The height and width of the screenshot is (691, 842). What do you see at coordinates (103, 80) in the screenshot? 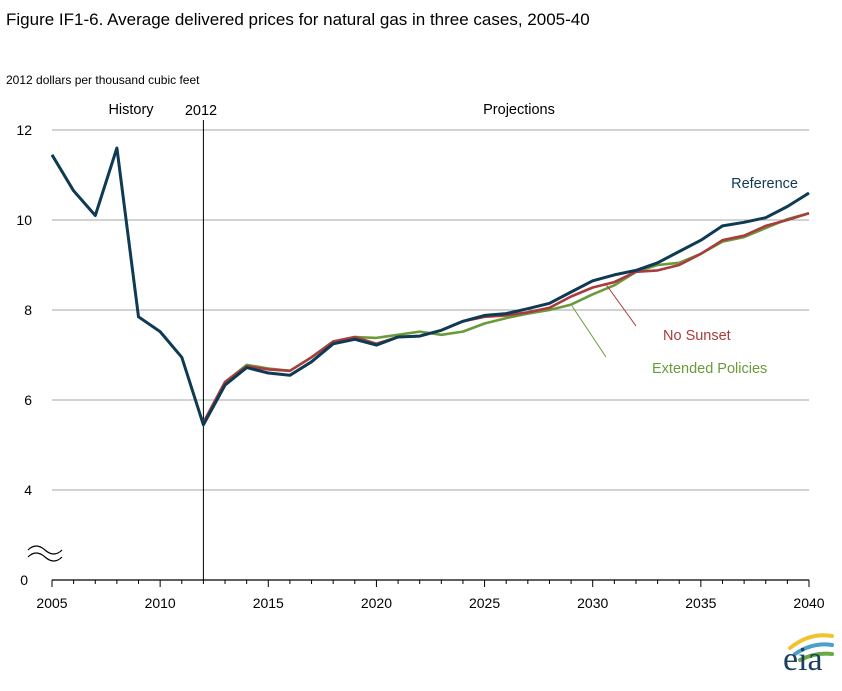
I see `y-axis-units-label: 2012 dollars per thousand cubic feet` at bounding box center [103, 80].